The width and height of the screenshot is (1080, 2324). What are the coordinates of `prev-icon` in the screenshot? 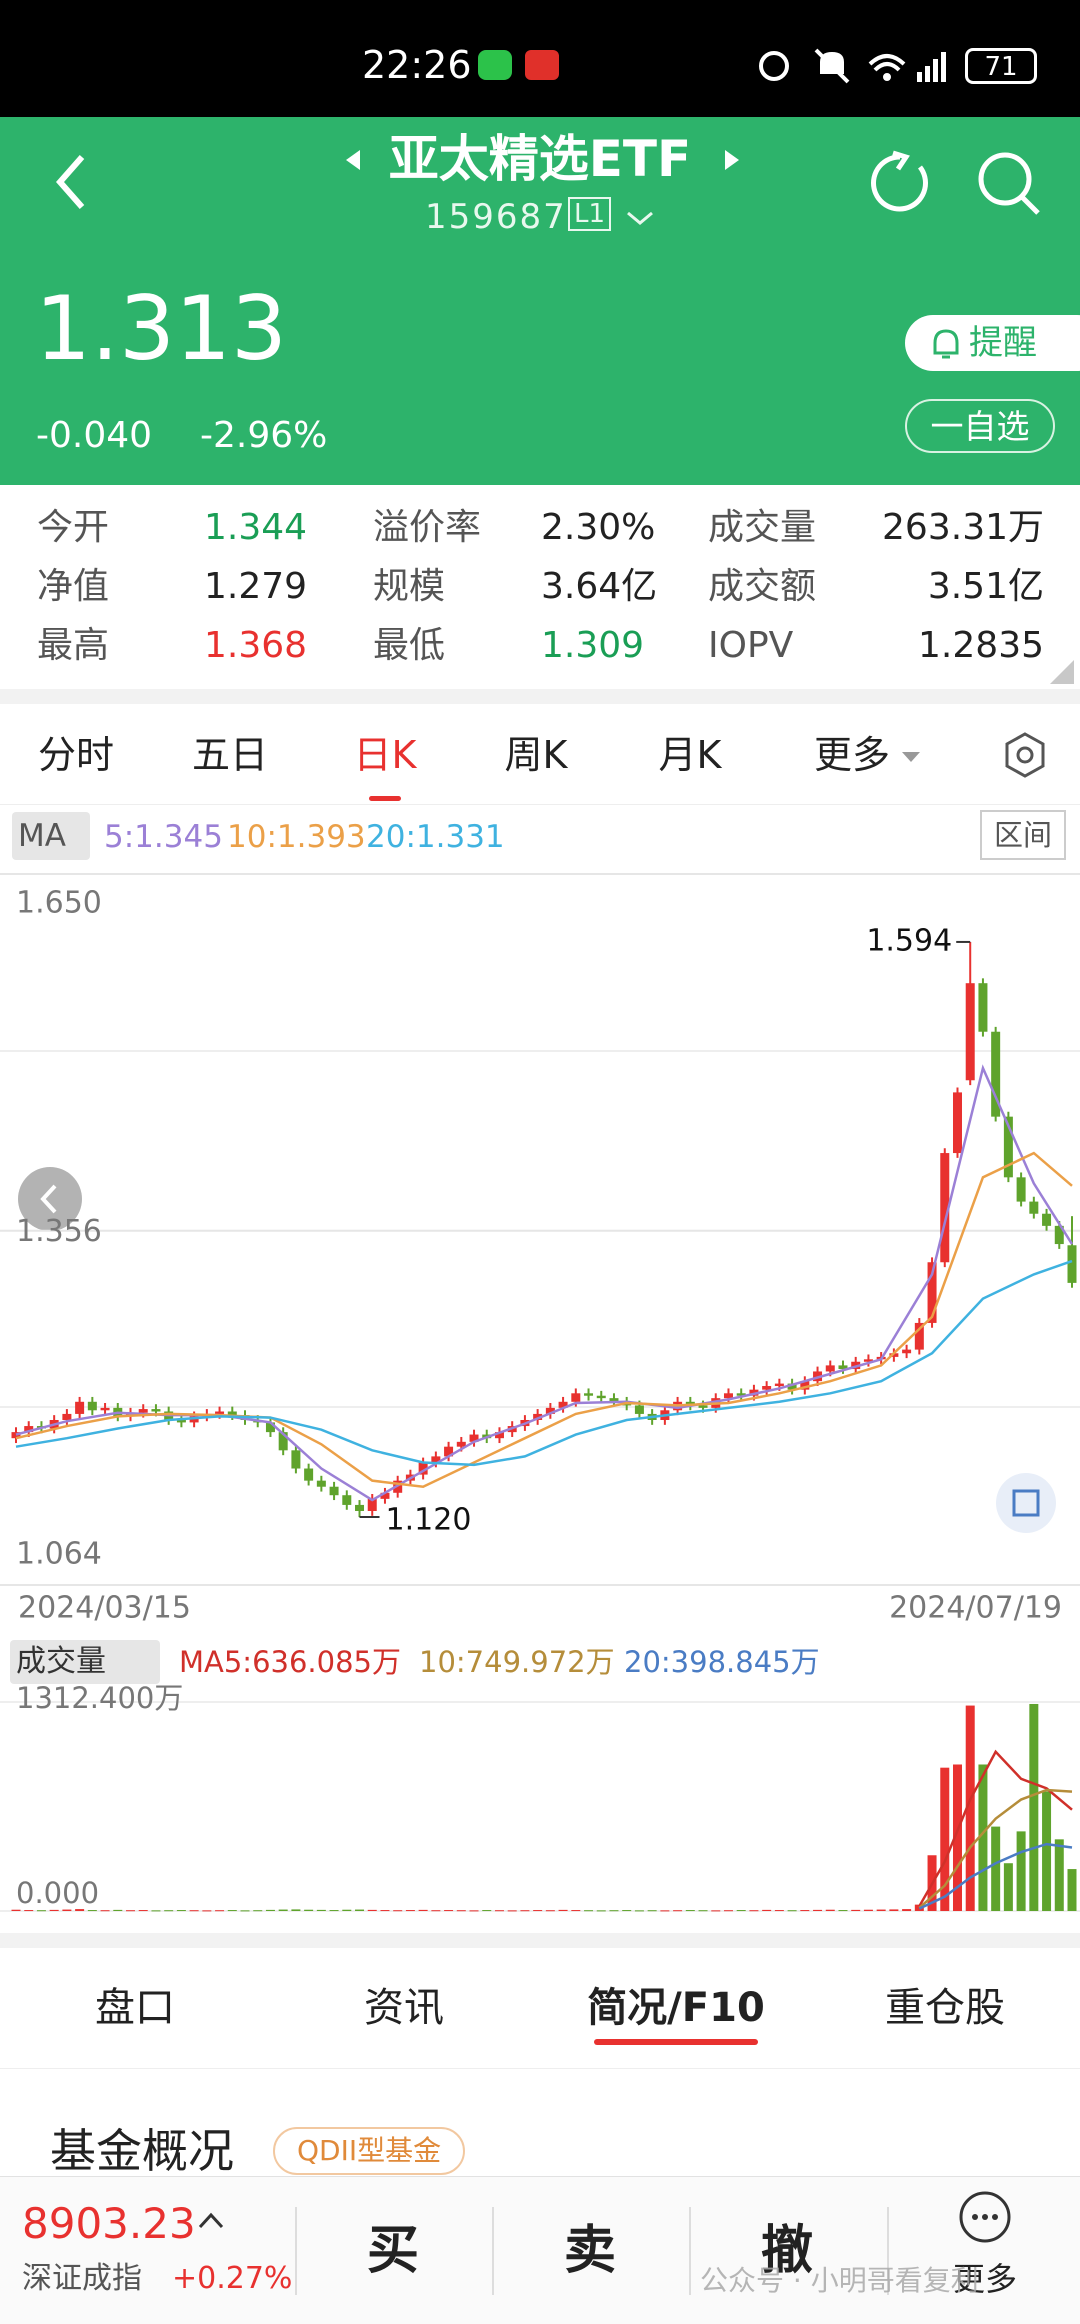 It's located at (353, 160).